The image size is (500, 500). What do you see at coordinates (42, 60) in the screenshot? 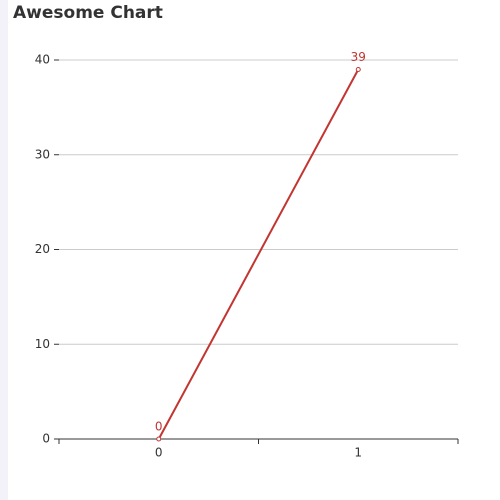
I see `y-tick-label: 40` at bounding box center [42, 60].